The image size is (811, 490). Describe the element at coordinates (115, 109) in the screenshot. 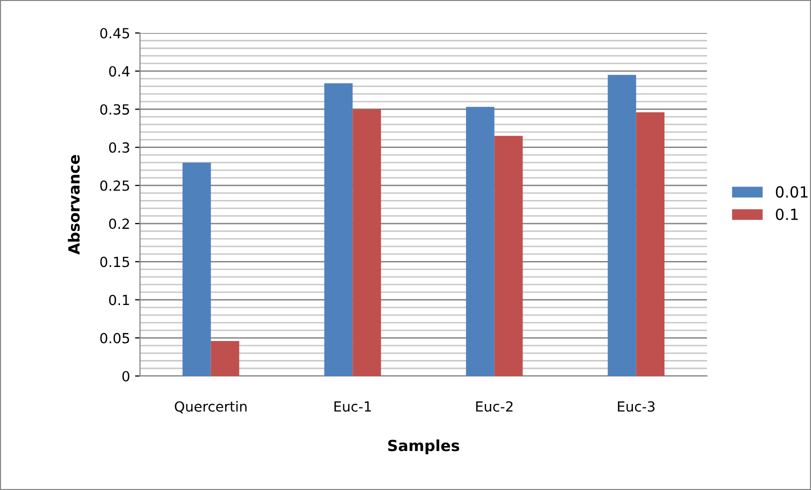

I see `y-tick-label: 0.35` at that location.